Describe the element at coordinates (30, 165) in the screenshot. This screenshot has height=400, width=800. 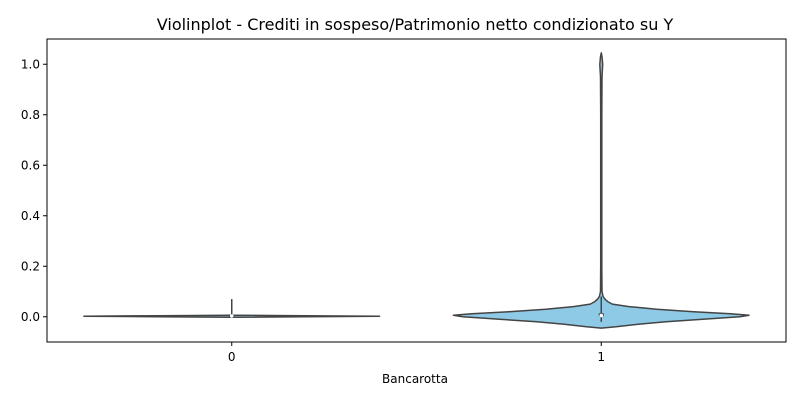
I see `y-tick-label: 0.6` at that location.